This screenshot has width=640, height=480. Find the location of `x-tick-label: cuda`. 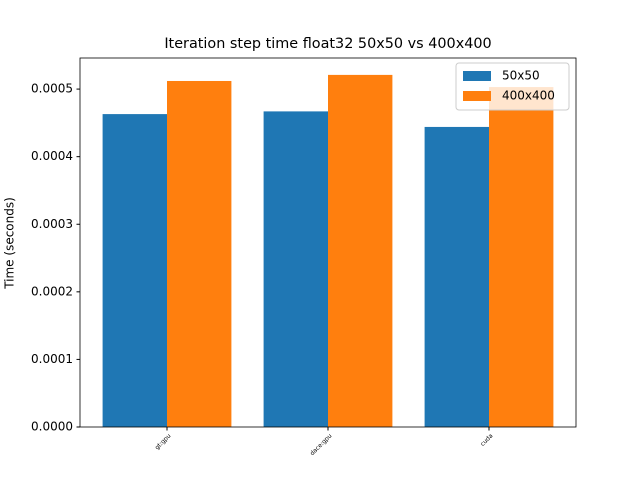

x-tick-label: cuda is located at coordinates (486, 439).